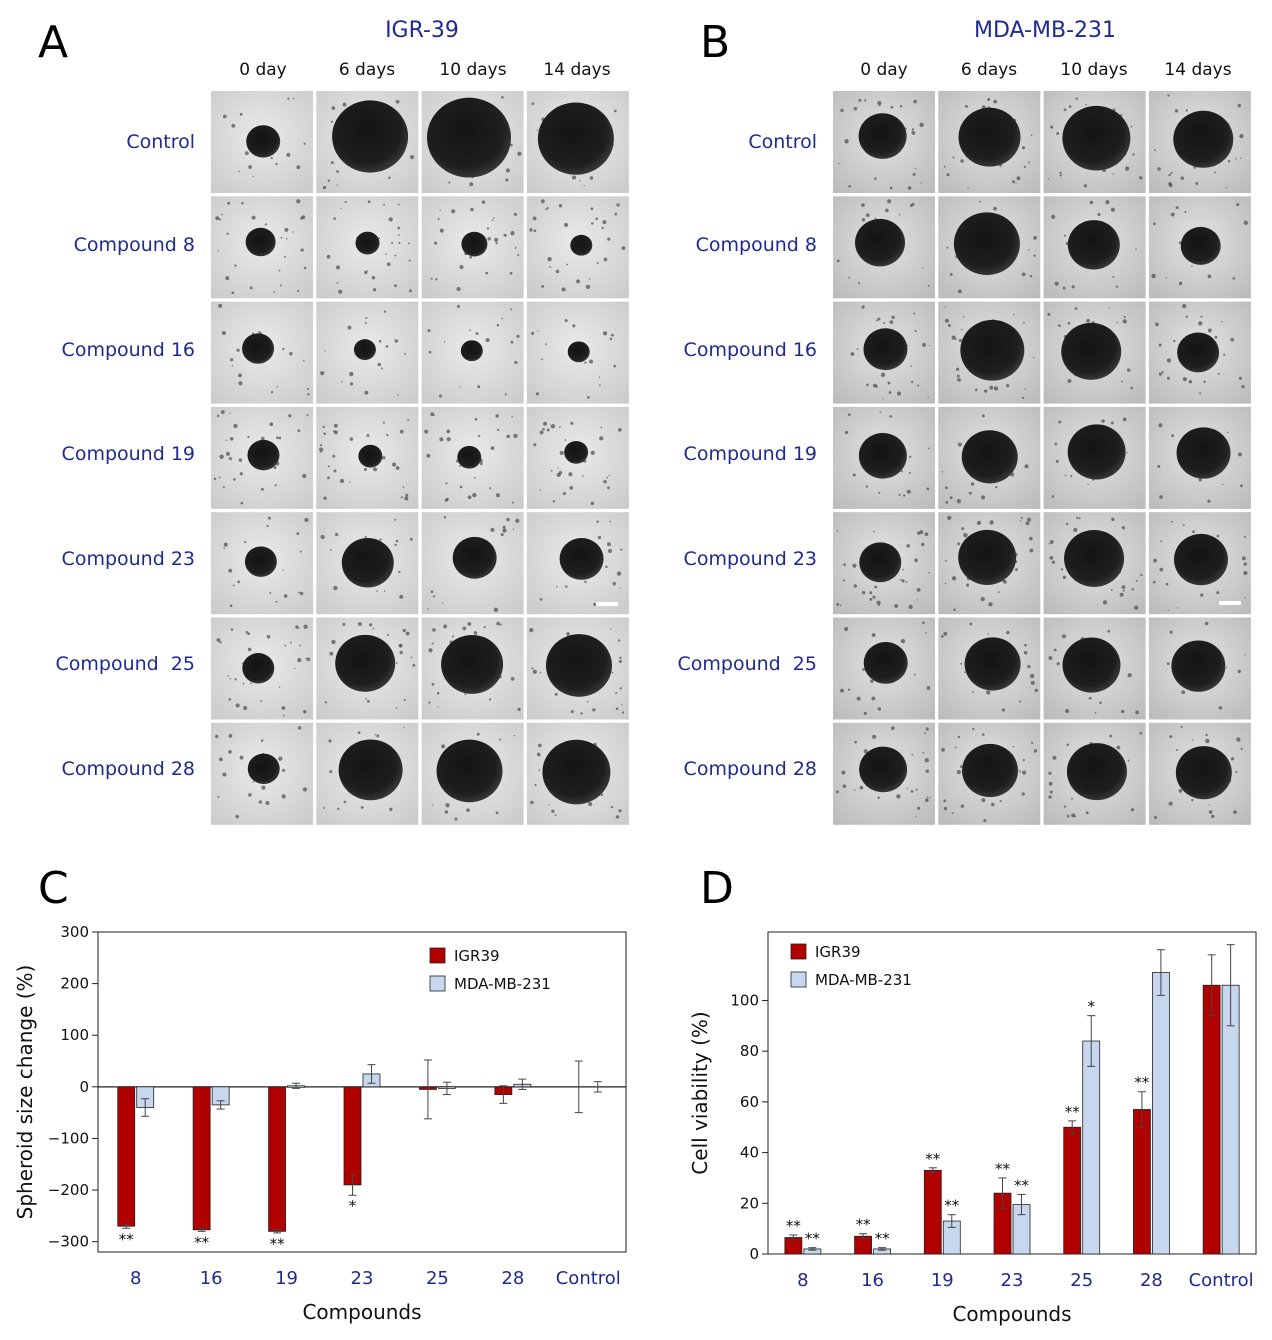  I want to click on y-tick-label: 60, so click(749, 1102).